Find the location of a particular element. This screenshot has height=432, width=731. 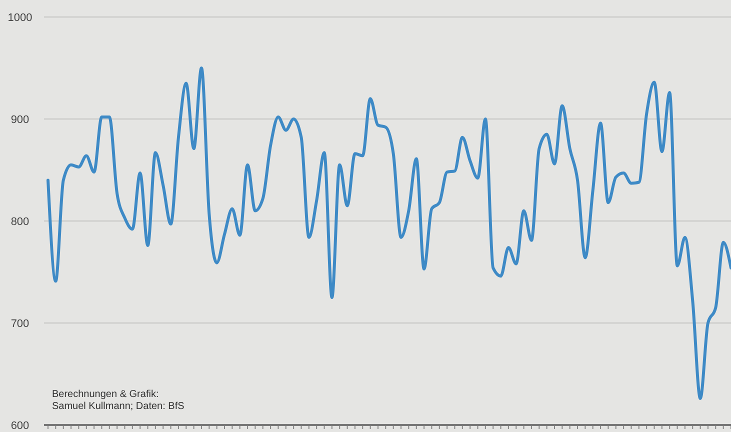

annotation: Berechnungen & Grafik: Samuel Kullmann; Daten: BfS is located at coordinates (118, 400).